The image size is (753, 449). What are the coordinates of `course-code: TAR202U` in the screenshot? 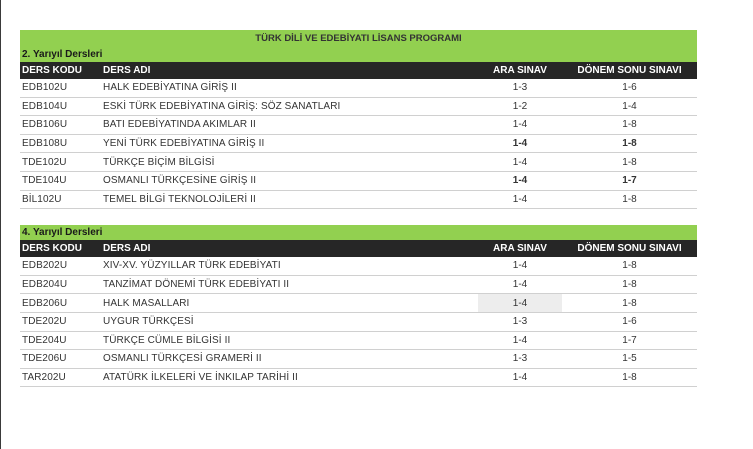 It's located at (44, 378).